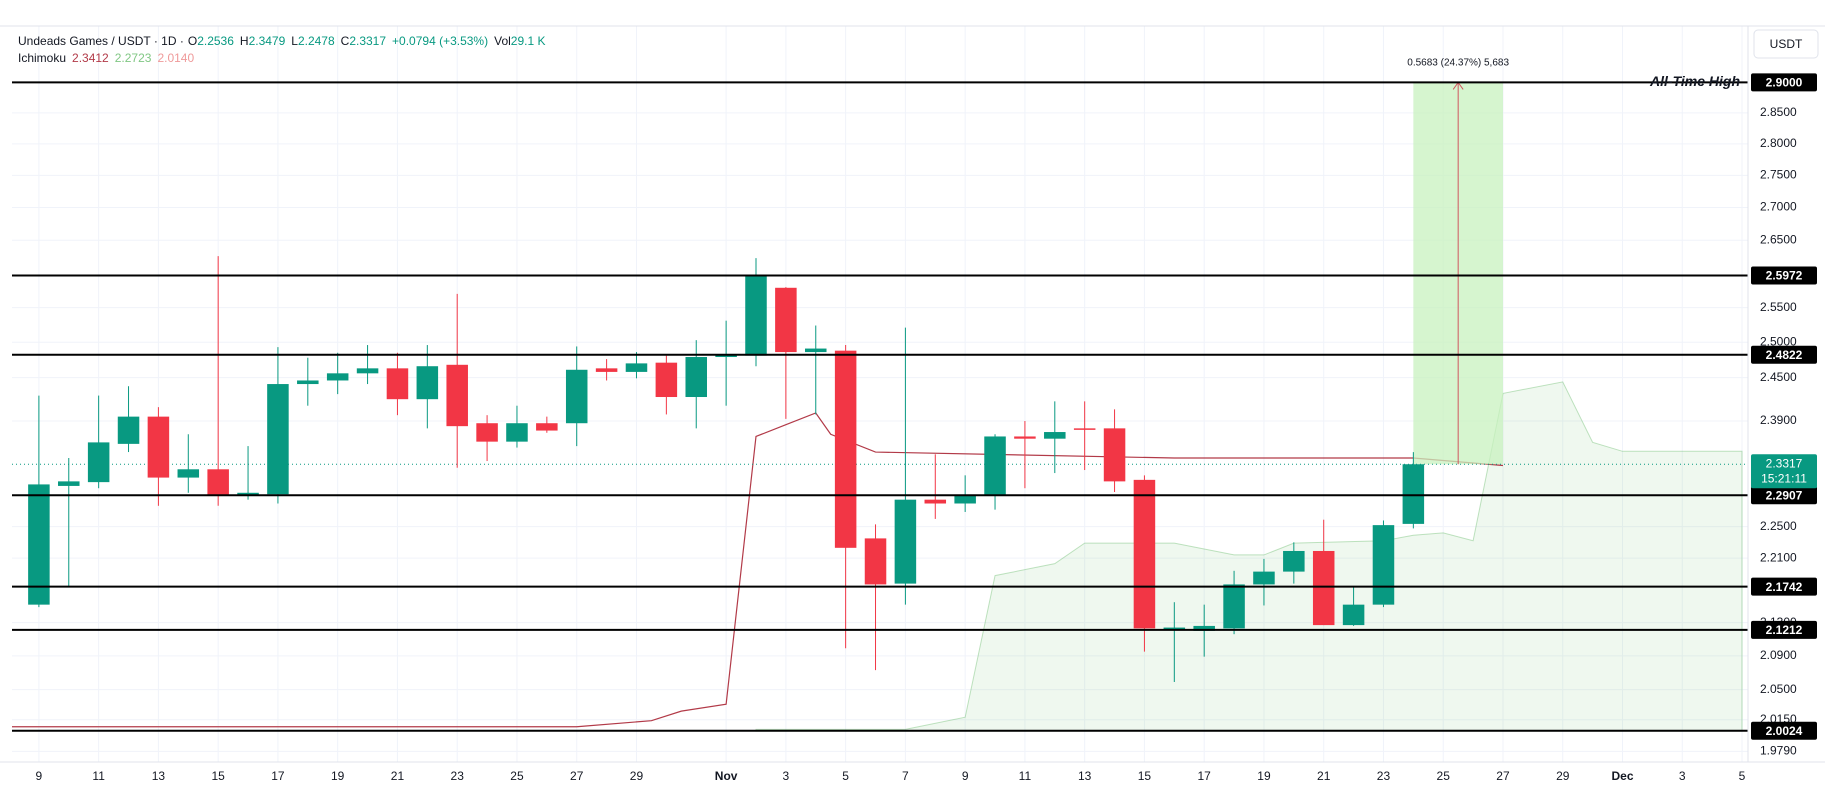 This screenshot has height=802, width=1825. What do you see at coordinates (905, 776) in the screenshot?
I see `x-tick-label: 7` at bounding box center [905, 776].